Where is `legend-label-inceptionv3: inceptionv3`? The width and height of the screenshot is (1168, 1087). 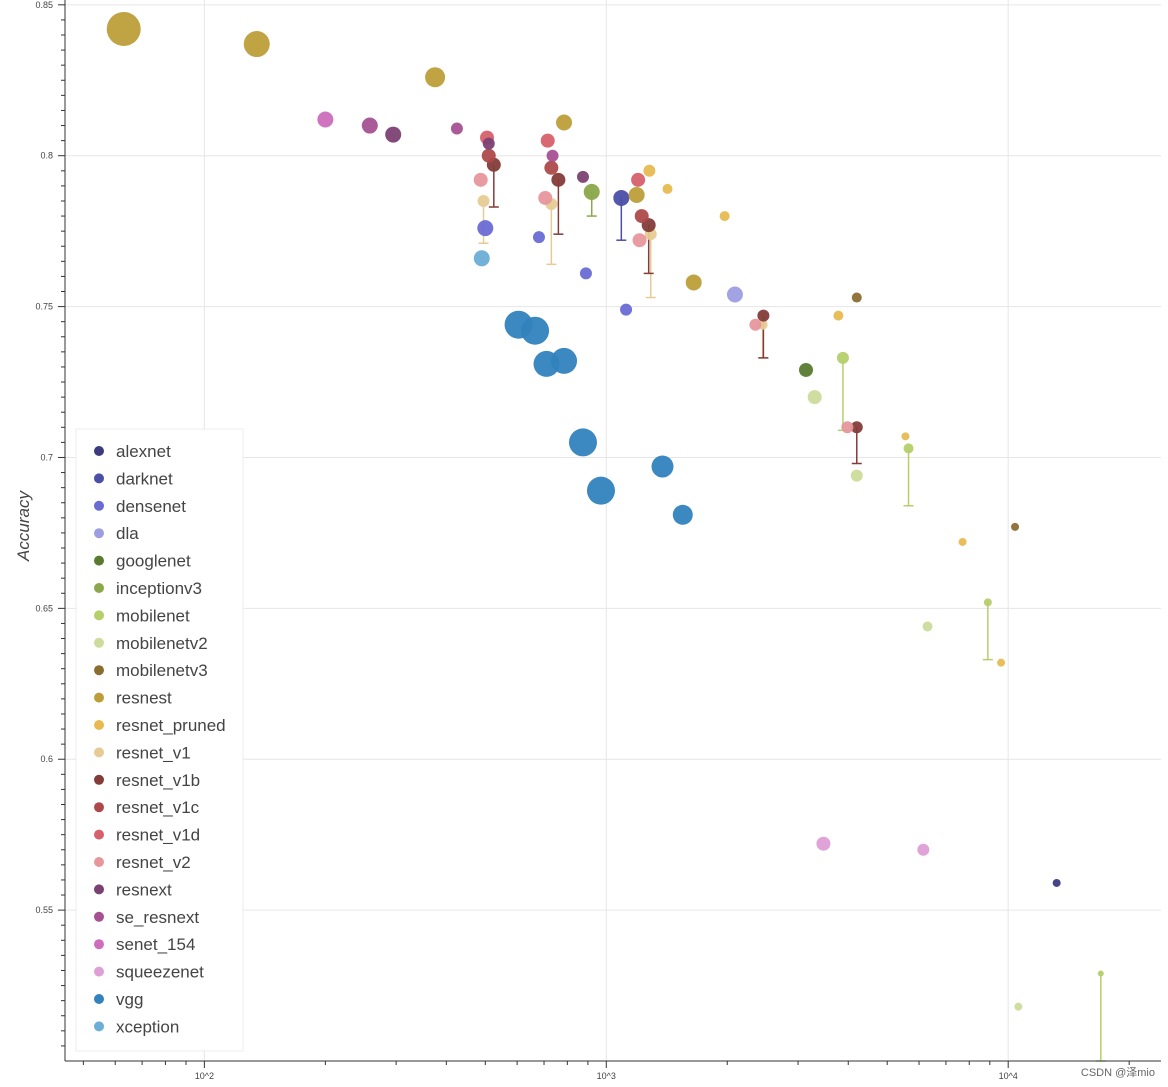
legend-label-inceptionv3: inceptionv3 is located at coordinates (159, 588).